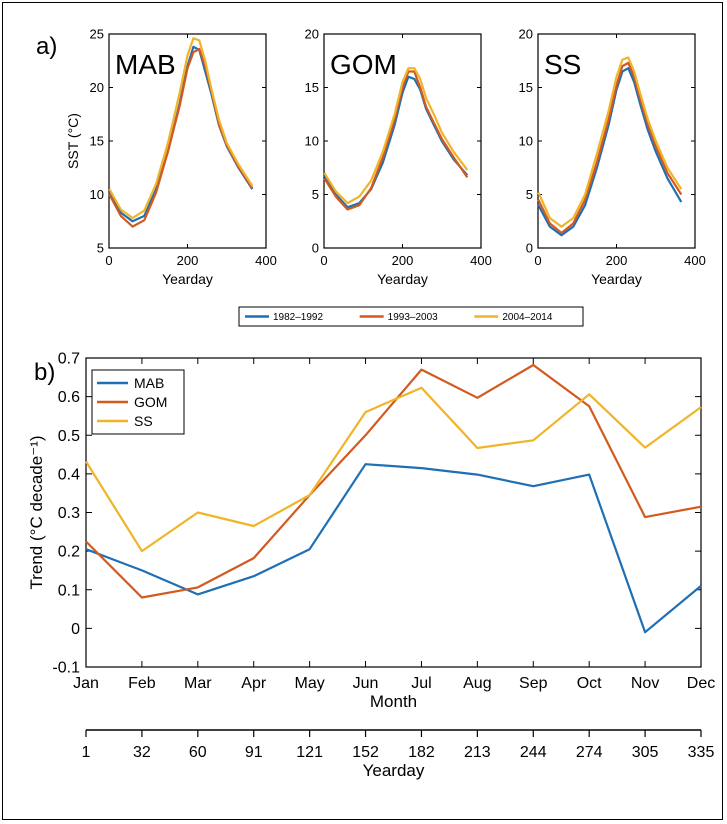 The image size is (727, 824). I want to click on x-tick-label-month: Jun, so click(366, 683).